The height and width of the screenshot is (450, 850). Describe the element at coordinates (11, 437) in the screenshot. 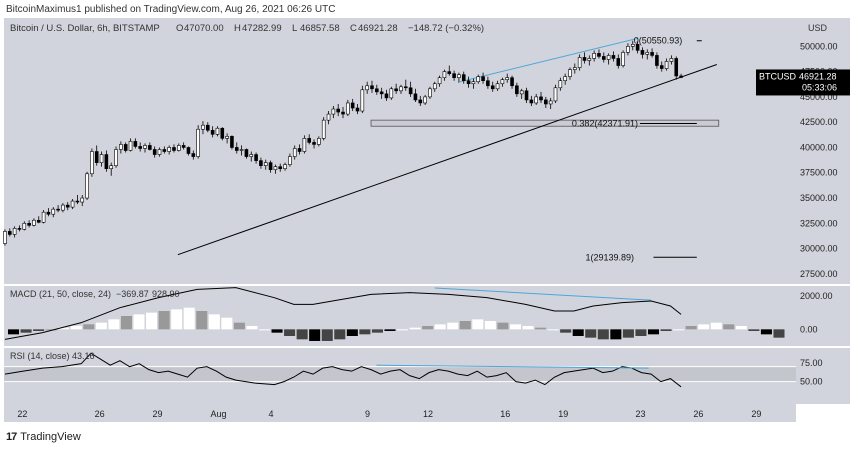

I see `tradingview-logo-icon: 17` at that location.